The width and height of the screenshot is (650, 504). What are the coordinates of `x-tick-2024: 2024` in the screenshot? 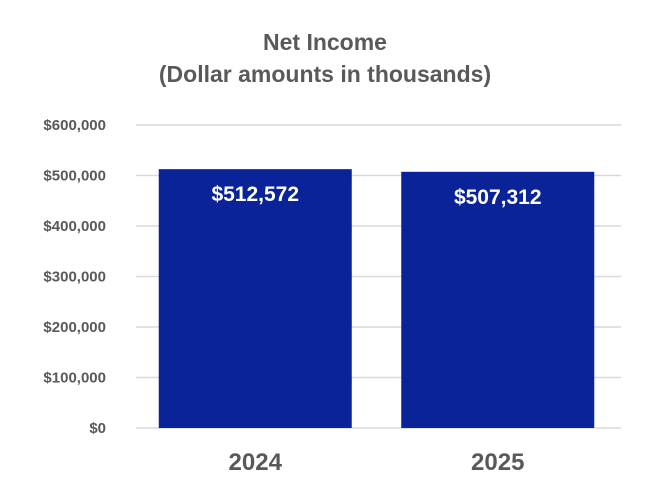 It's located at (256, 462).